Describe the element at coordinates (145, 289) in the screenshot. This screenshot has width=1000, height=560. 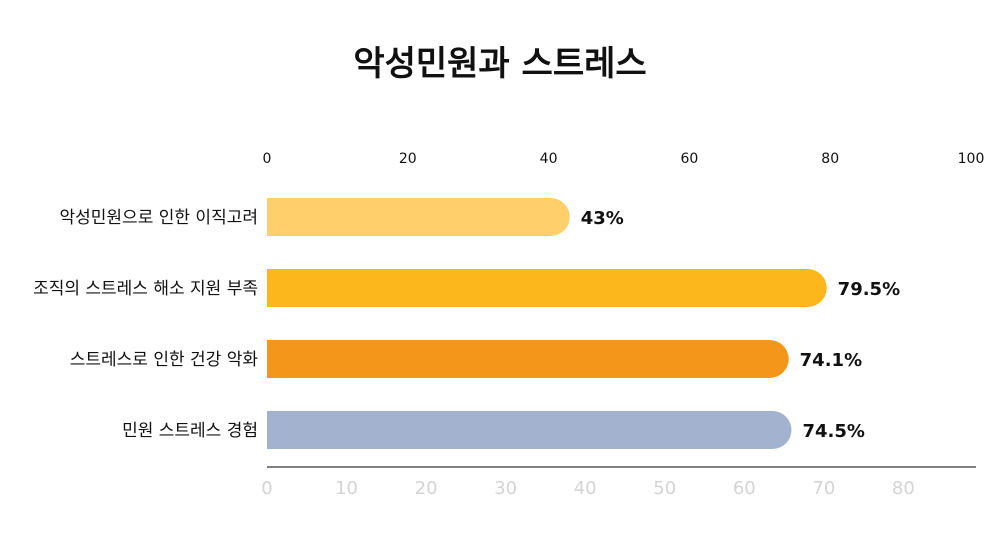
I see `category-label: 조직의 스트레스 해소 지원 부족` at that location.